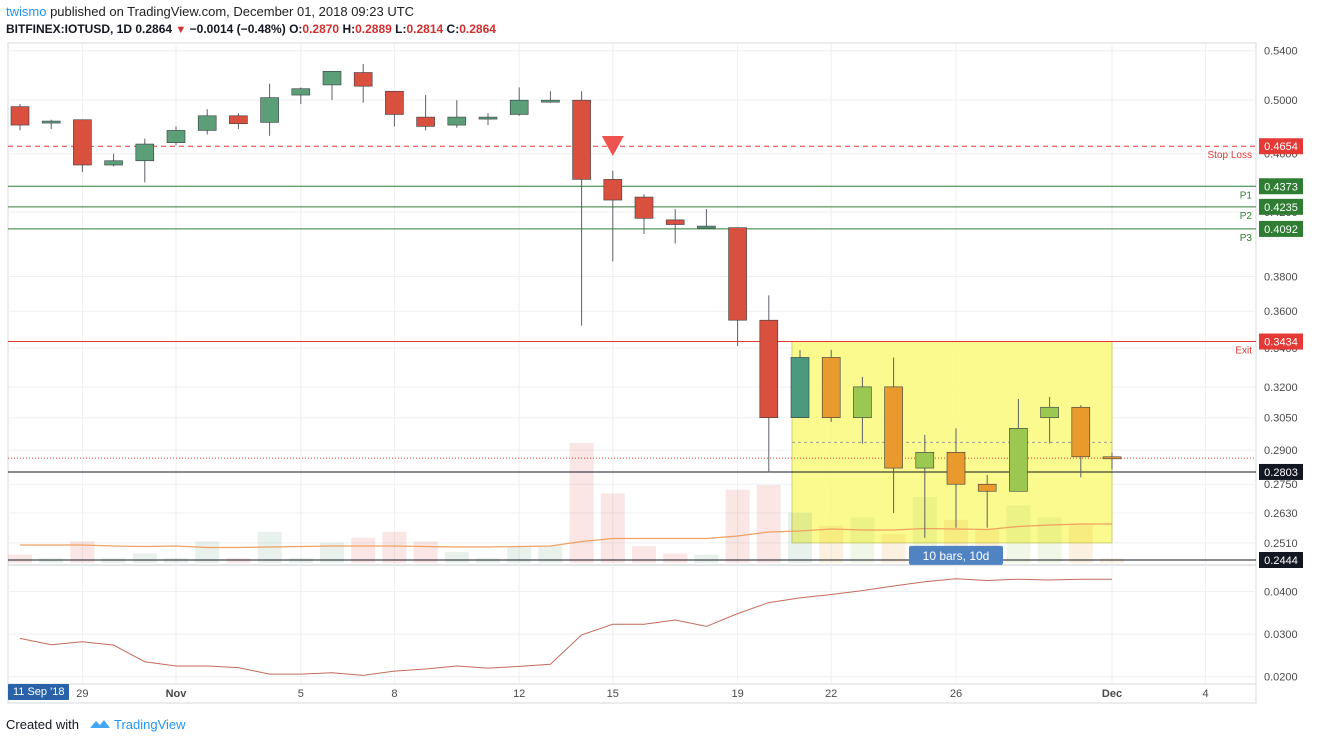 This screenshot has width=1322, height=743. What do you see at coordinates (956, 555) in the screenshot?
I see `range-label-box` at bounding box center [956, 555].